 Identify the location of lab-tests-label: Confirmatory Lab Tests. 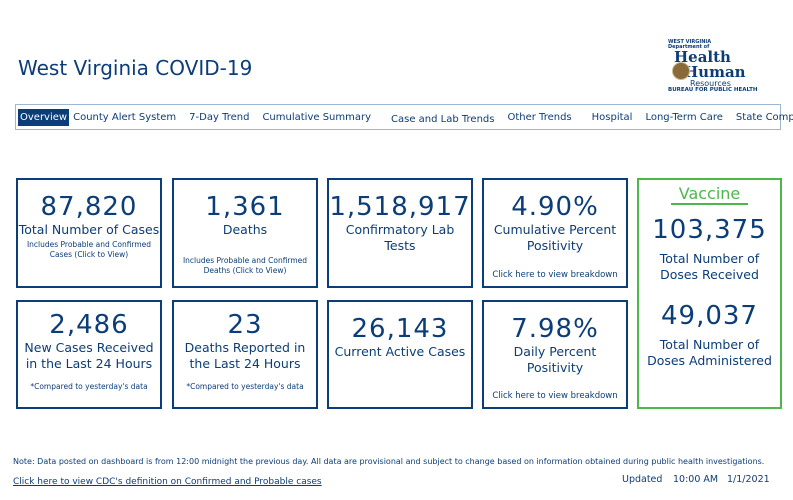
(400, 237).